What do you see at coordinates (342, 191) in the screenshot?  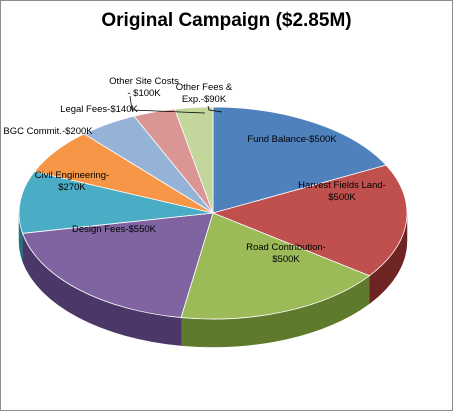 I see `slice-label-1: Harvest Fields Land-$500K` at bounding box center [342, 191].